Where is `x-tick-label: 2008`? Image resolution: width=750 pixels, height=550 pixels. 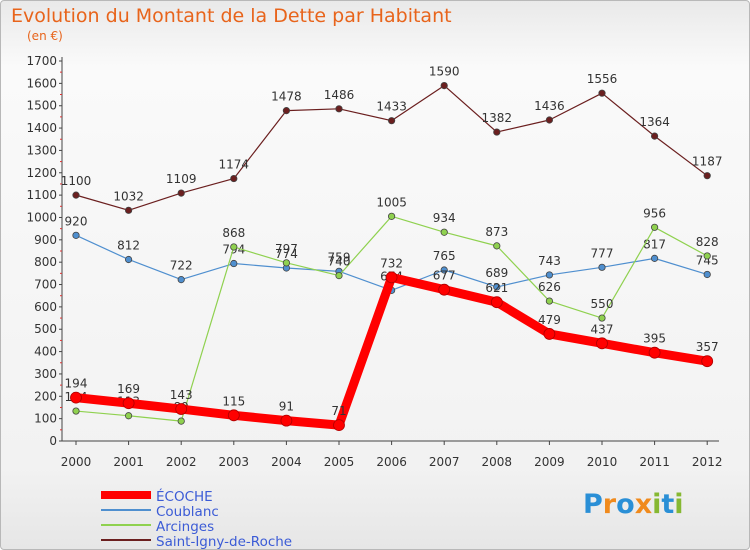 x-tick-label: 2008 is located at coordinates (497, 462).